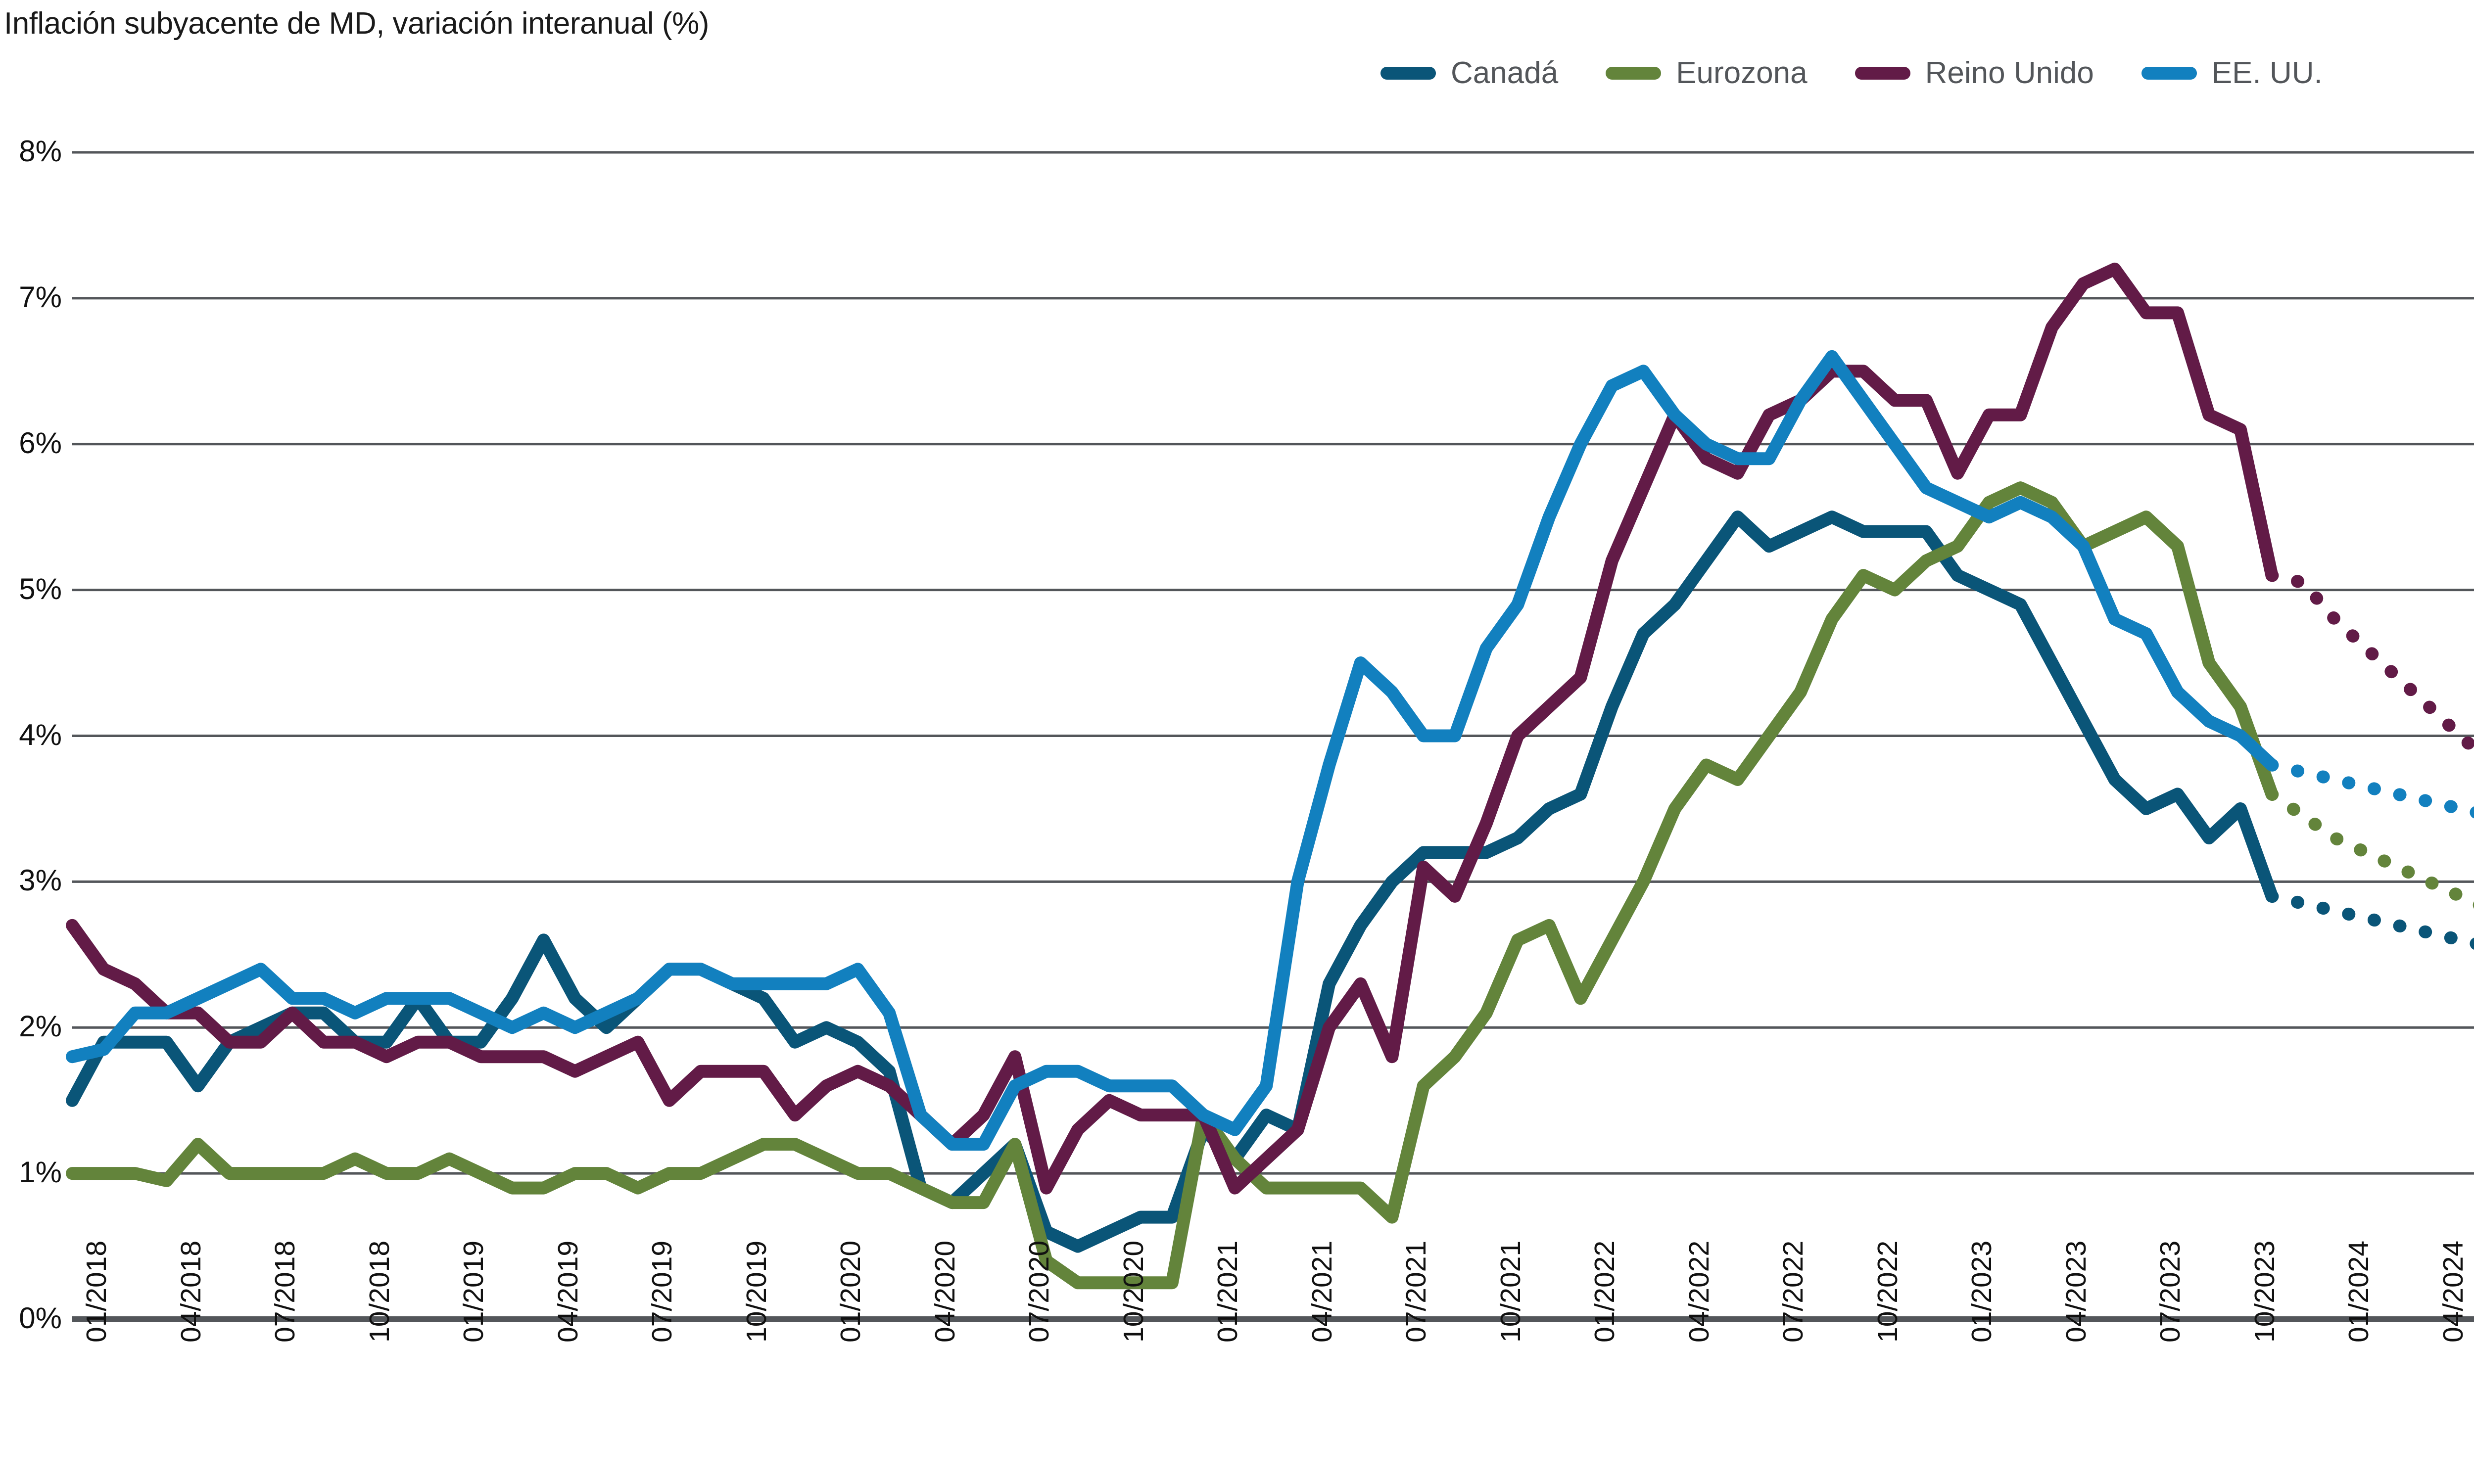 Image resolution: width=2474 pixels, height=1484 pixels. I want to click on legend-item-label: Canadá, so click(1505, 73).